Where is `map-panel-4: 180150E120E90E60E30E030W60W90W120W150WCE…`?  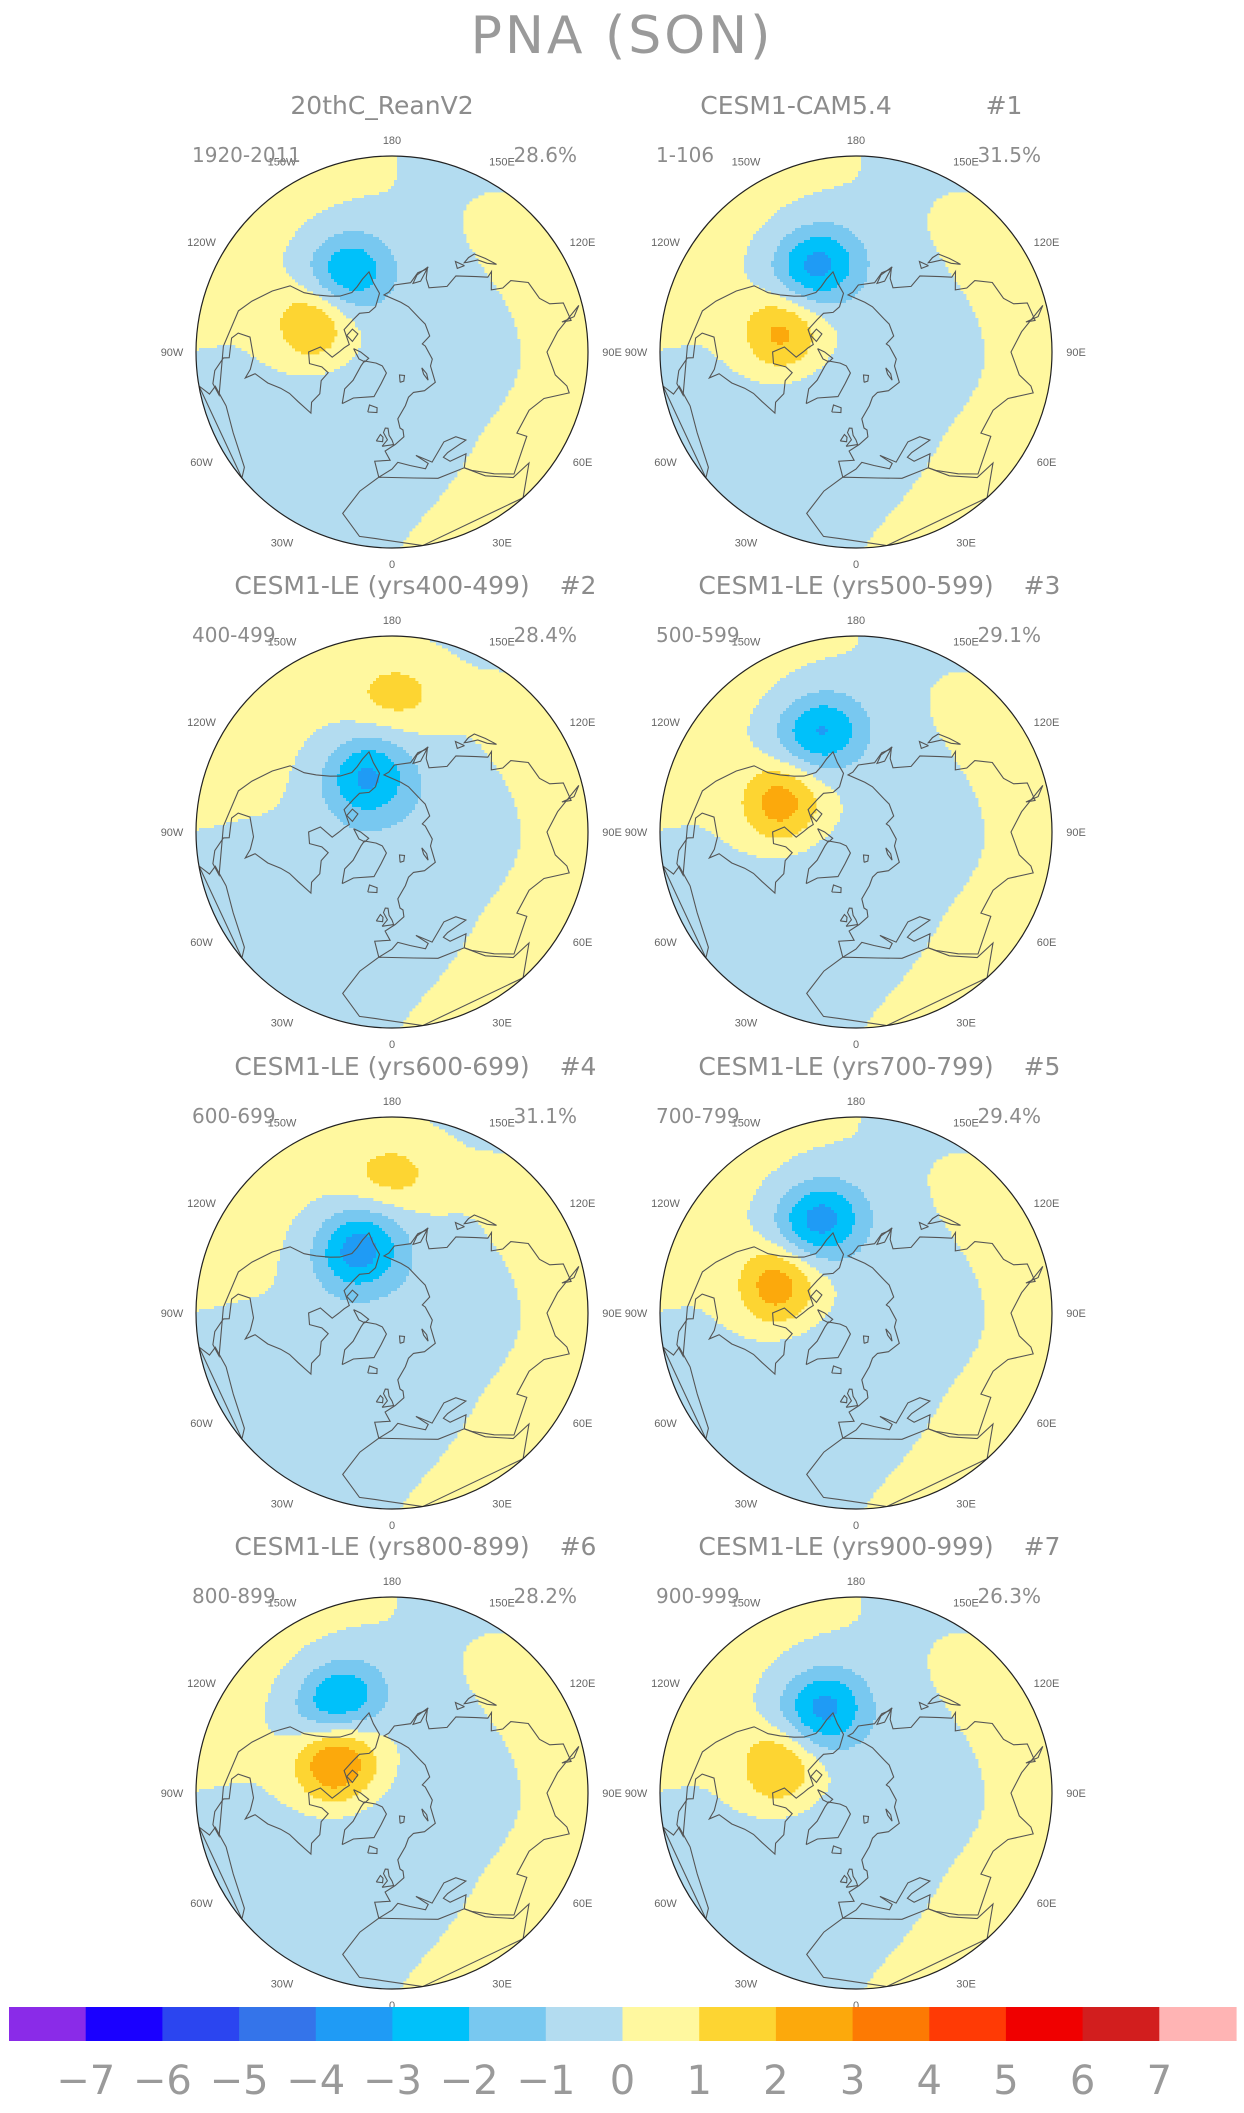 map-panel-4: 180150E120E90E60E30E030W60W90W120W150WCE… is located at coordinates (855, 811).